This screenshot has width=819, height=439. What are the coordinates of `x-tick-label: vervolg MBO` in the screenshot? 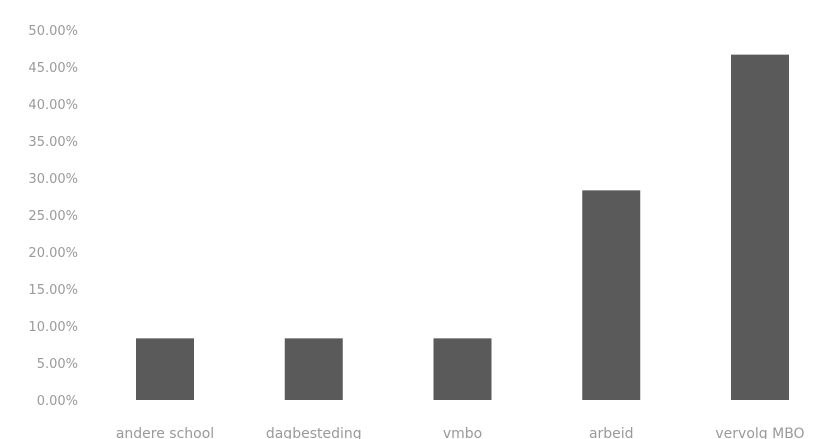 It's located at (759, 432).